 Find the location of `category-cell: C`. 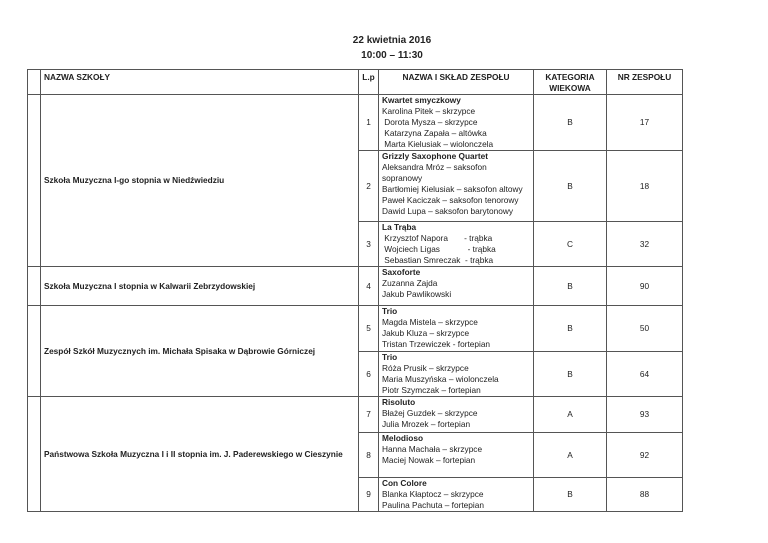

category-cell: C is located at coordinates (570, 244).